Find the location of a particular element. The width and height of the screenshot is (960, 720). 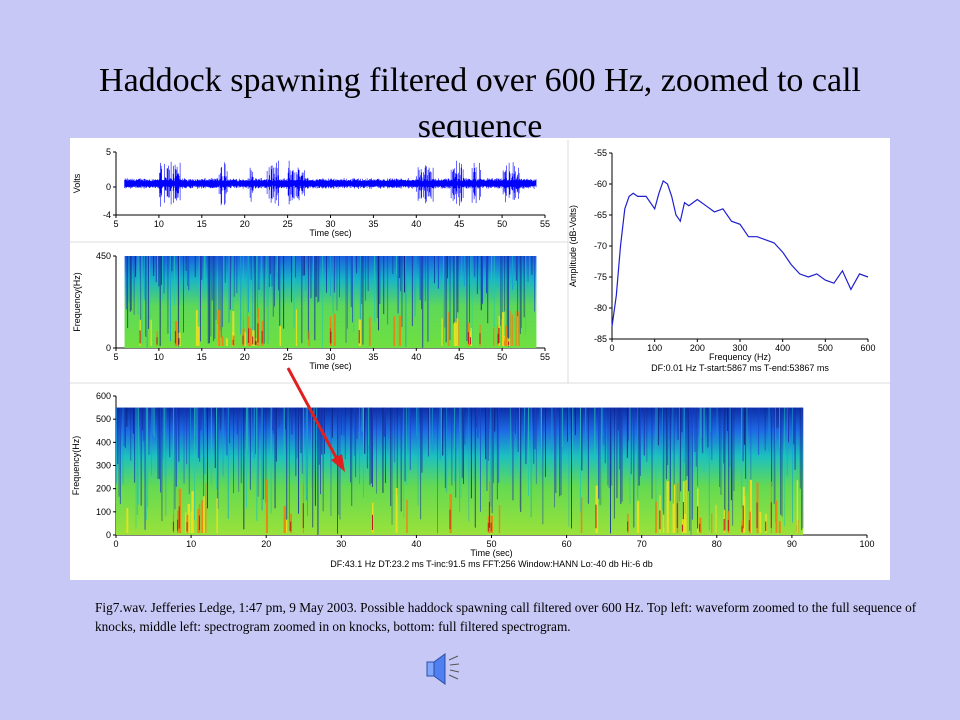

waveform-x-tick-label: 25 is located at coordinates (288, 224).